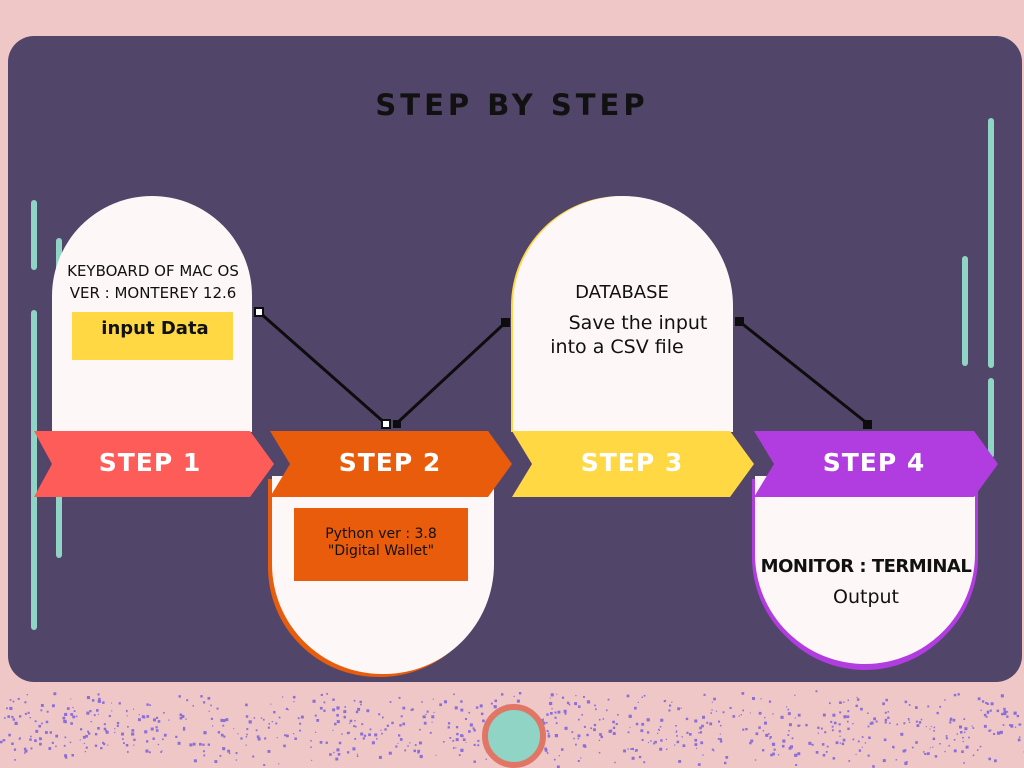 The image size is (1024, 768). I want to click on step4-card, so click(865, 570).